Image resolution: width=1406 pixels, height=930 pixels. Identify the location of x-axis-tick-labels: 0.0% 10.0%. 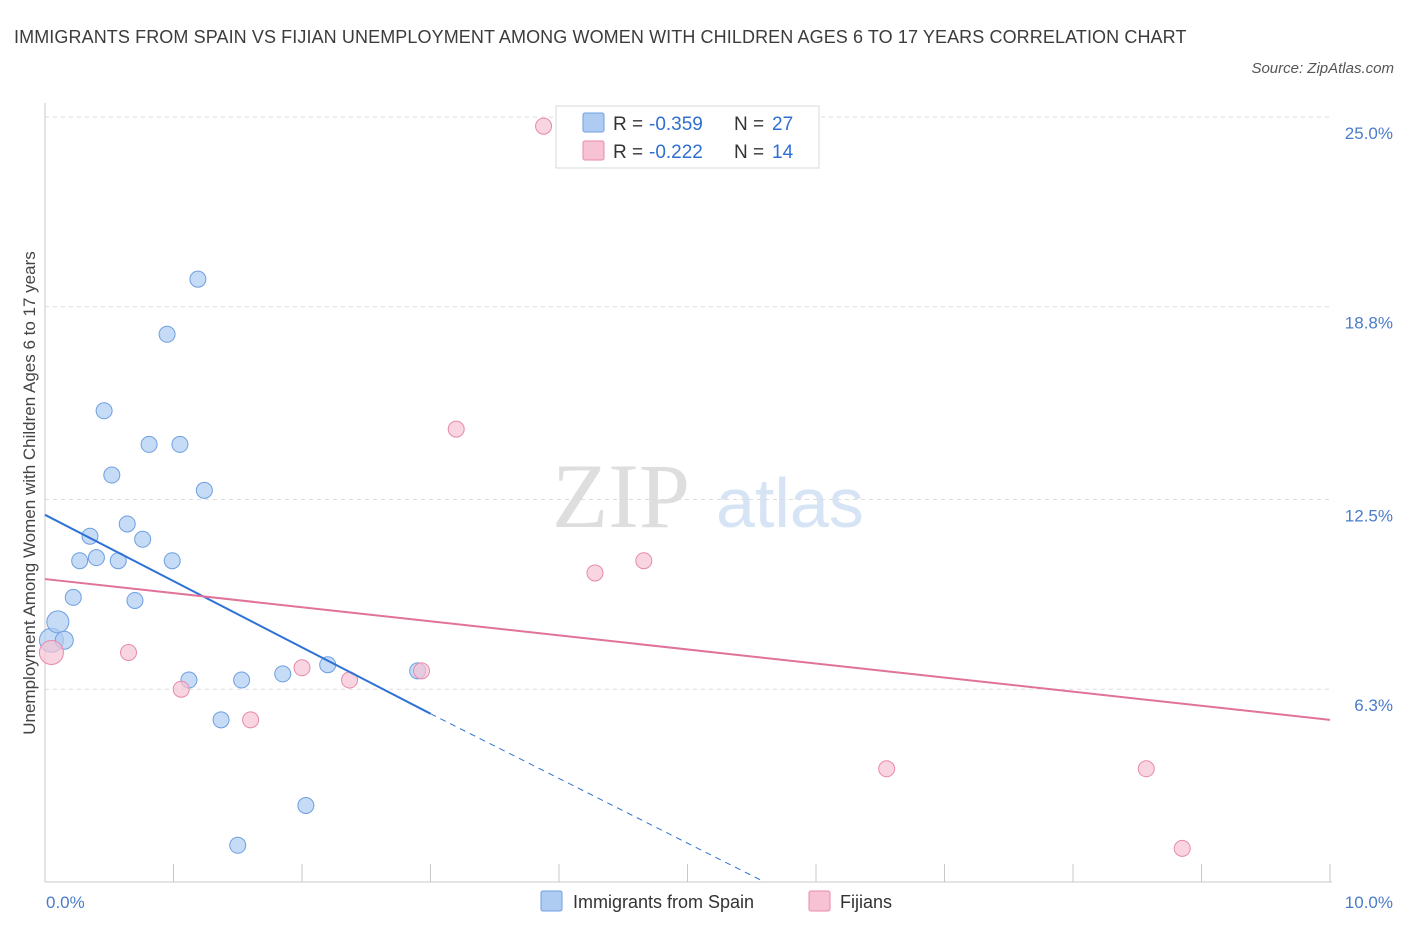
(719, 902).